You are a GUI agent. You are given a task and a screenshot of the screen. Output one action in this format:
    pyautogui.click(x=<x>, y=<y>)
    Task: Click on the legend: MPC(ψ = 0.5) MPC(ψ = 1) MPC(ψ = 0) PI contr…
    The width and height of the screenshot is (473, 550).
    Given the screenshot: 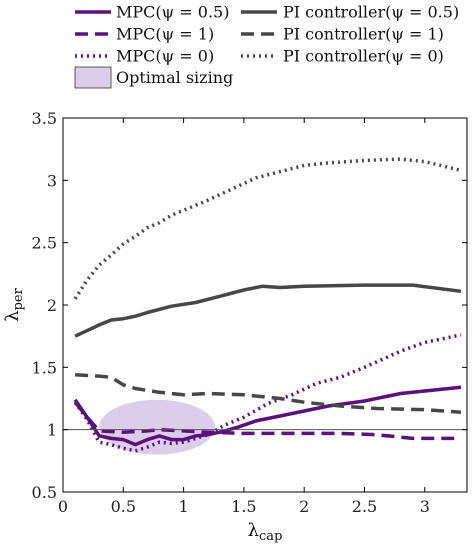 What is the action you would take?
    pyautogui.click(x=266, y=46)
    